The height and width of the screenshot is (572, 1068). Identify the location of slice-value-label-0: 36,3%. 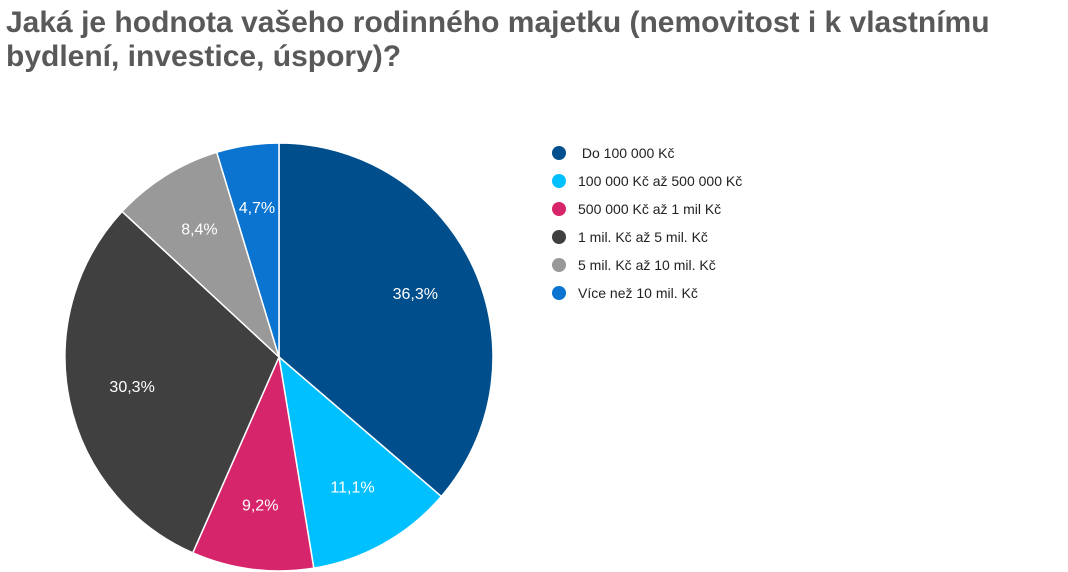
(415, 294).